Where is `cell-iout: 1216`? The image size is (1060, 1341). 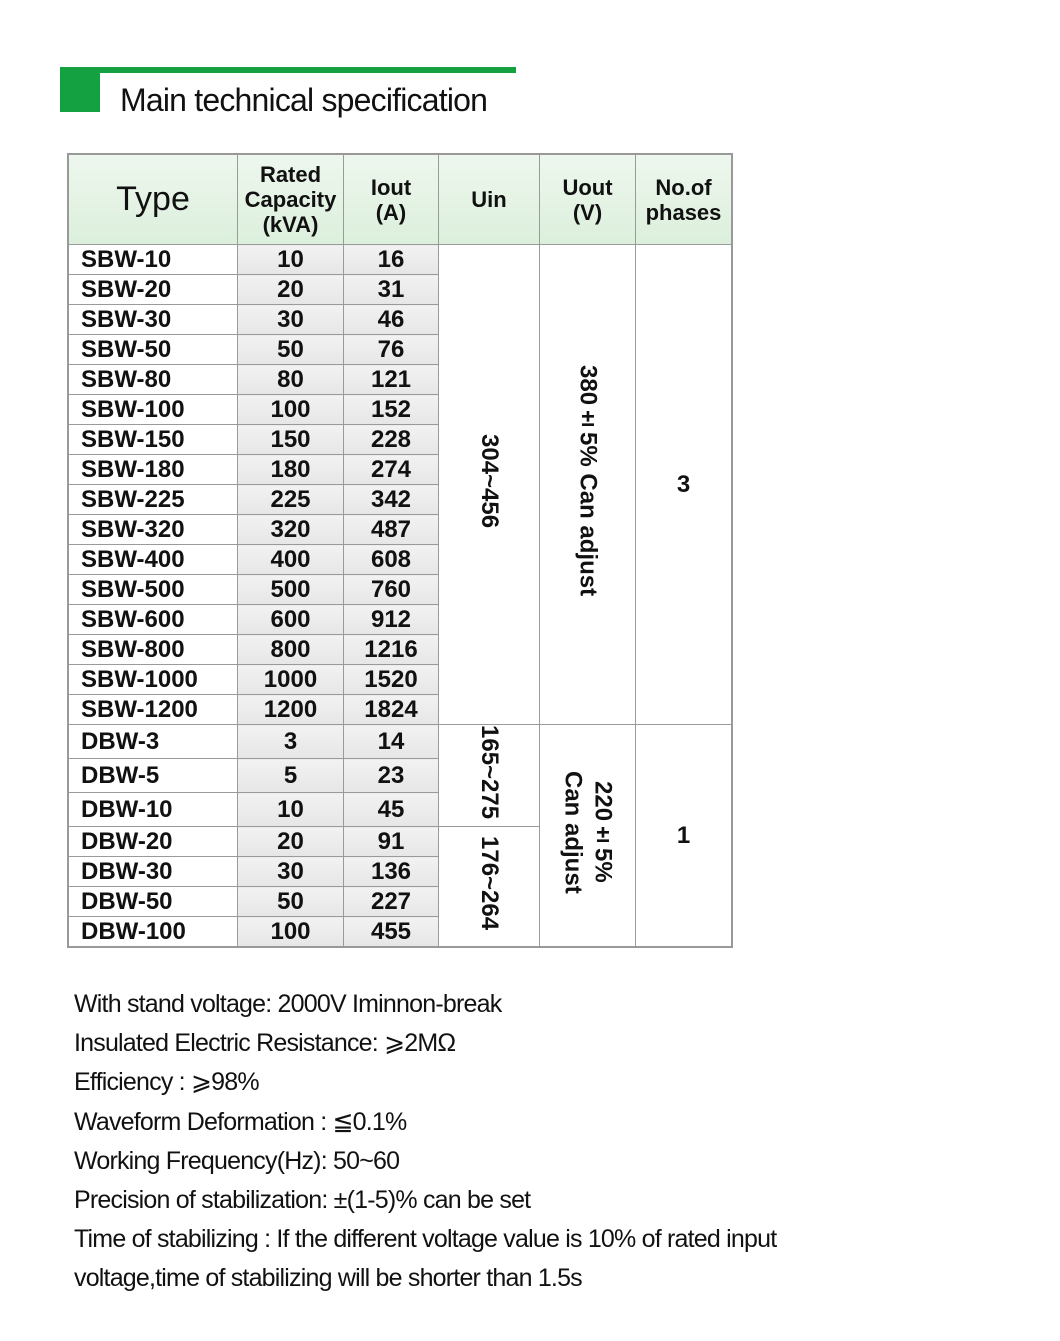 cell-iout: 1216 is located at coordinates (391, 649).